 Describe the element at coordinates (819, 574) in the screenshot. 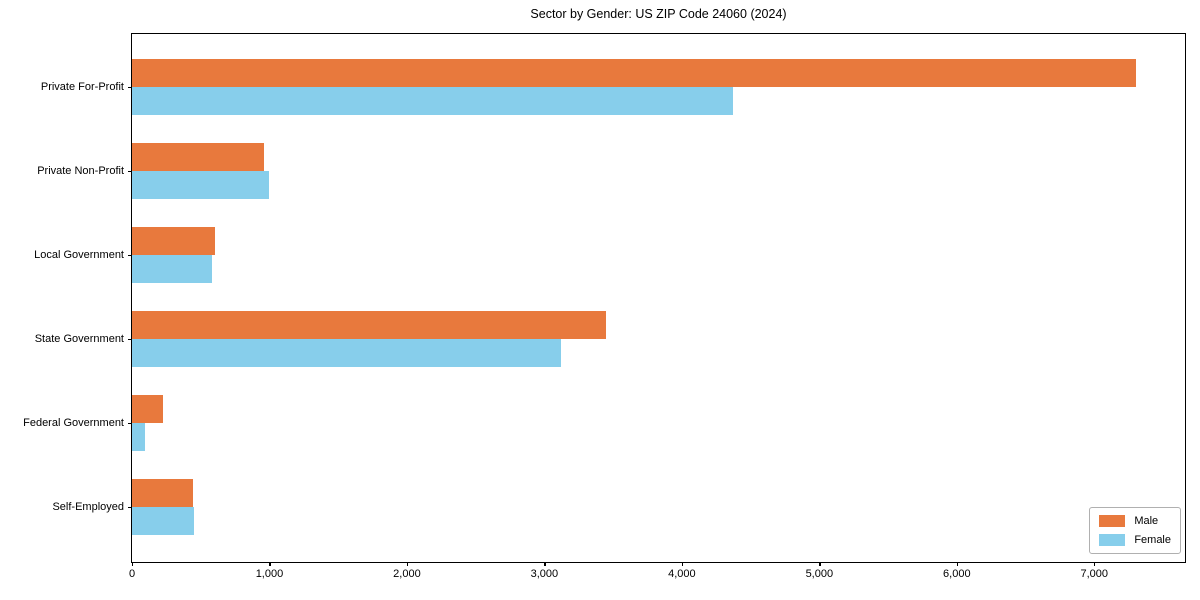

I see `x-axis-tick-label: 5,000` at that location.